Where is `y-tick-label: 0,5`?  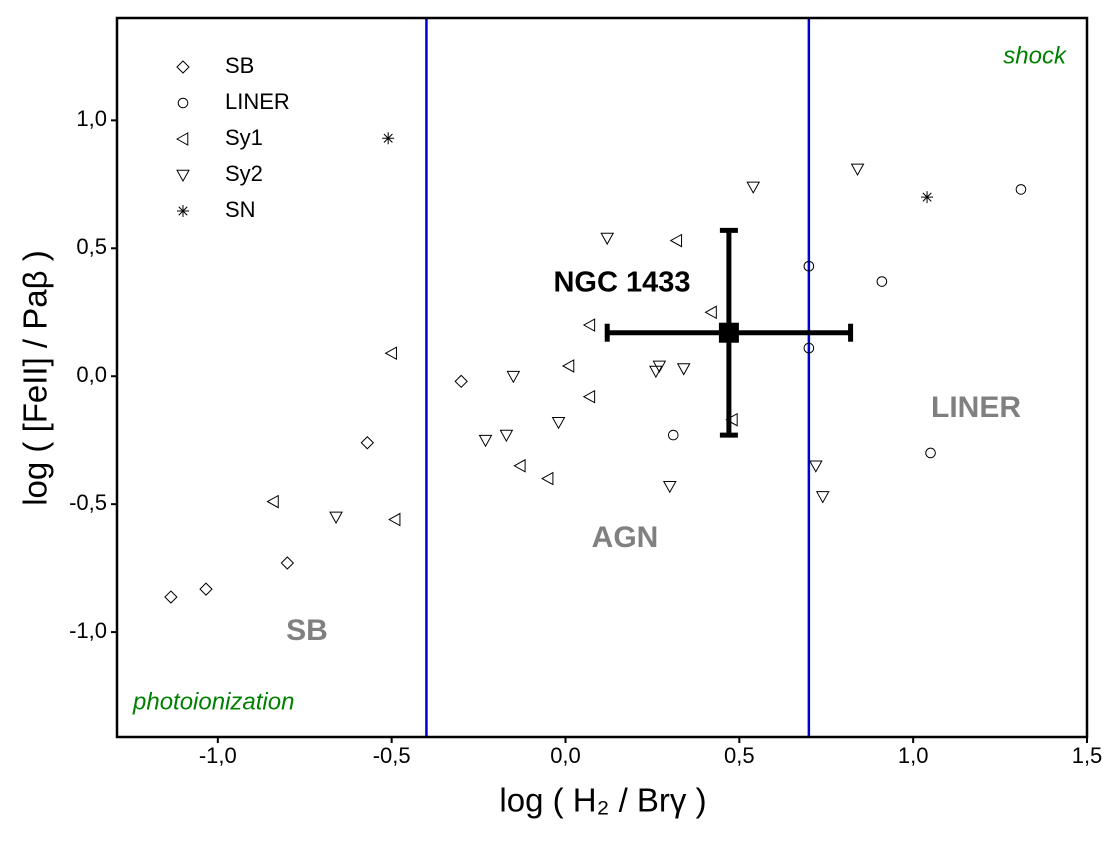
y-tick-label: 0,5 is located at coordinates (91, 246).